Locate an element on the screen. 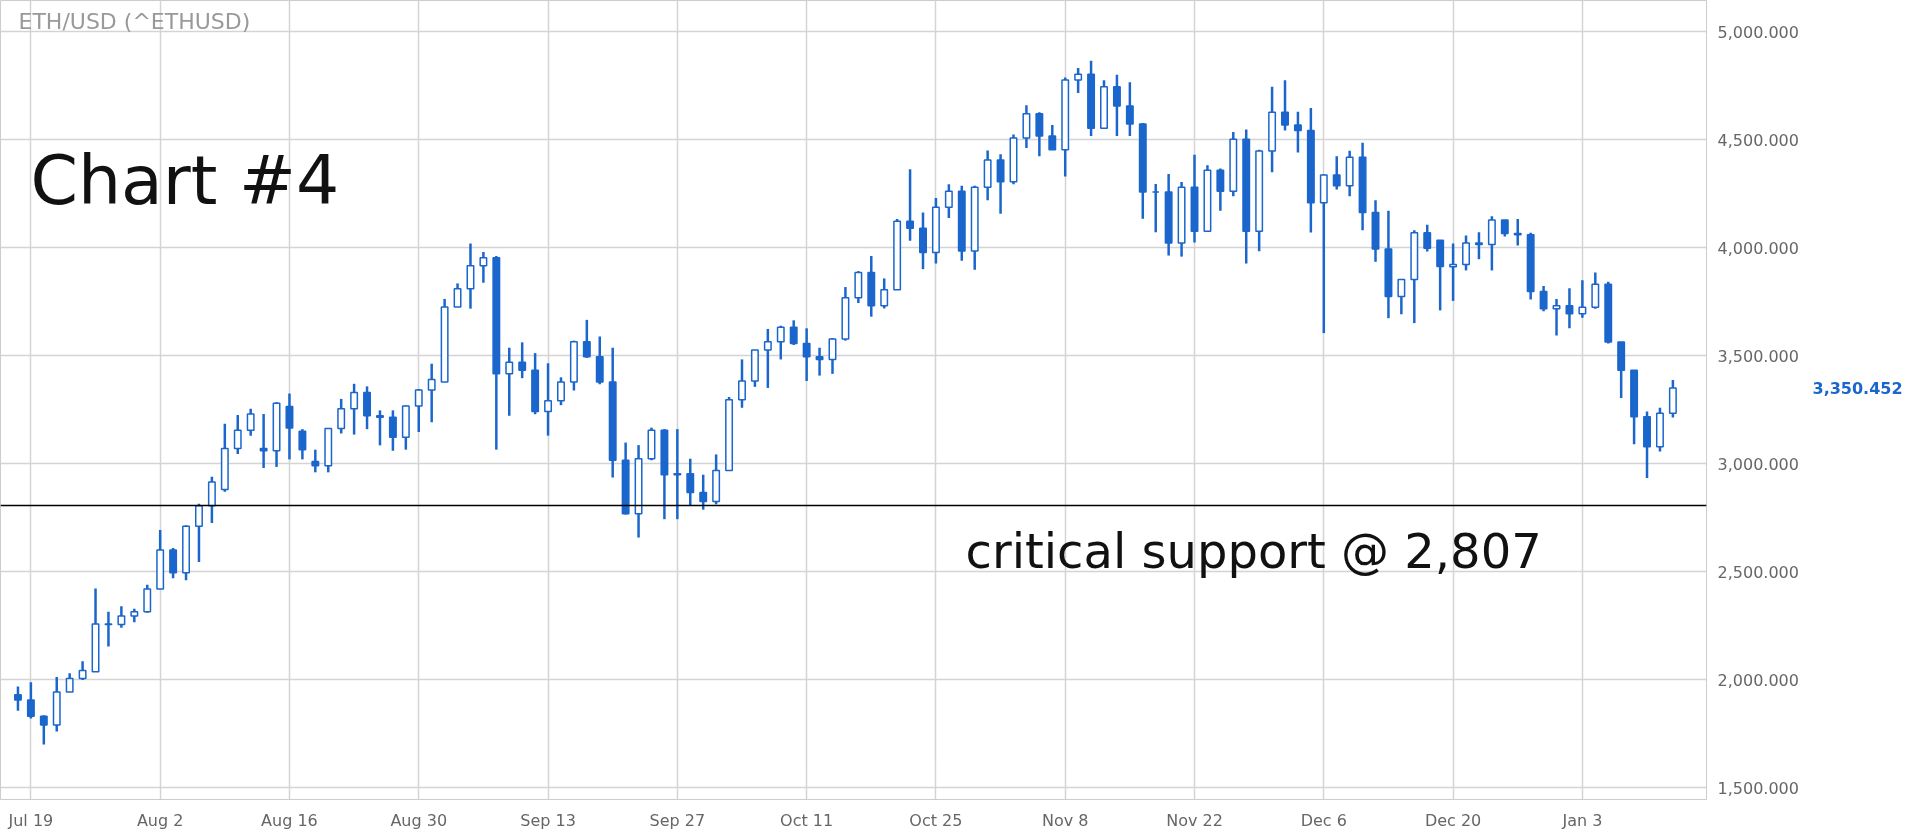 The width and height of the screenshot is (1905, 832). x-tick-label: Dec 6 is located at coordinates (1323, 820).